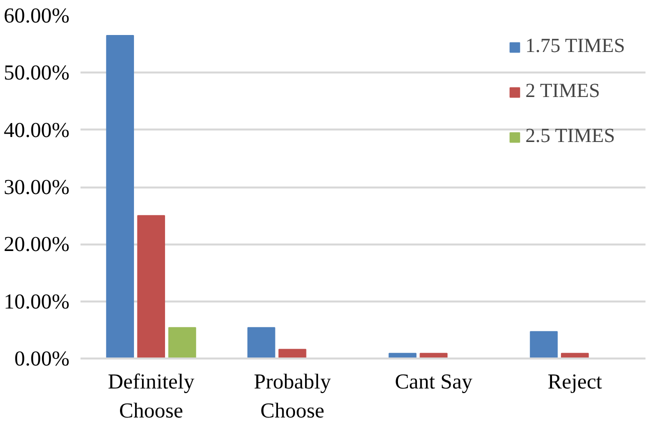 The height and width of the screenshot is (430, 663). What do you see at coordinates (37, 72) in the screenshot?
I see `y-tick-label: 50.00%` at bounding box center [37, 72].